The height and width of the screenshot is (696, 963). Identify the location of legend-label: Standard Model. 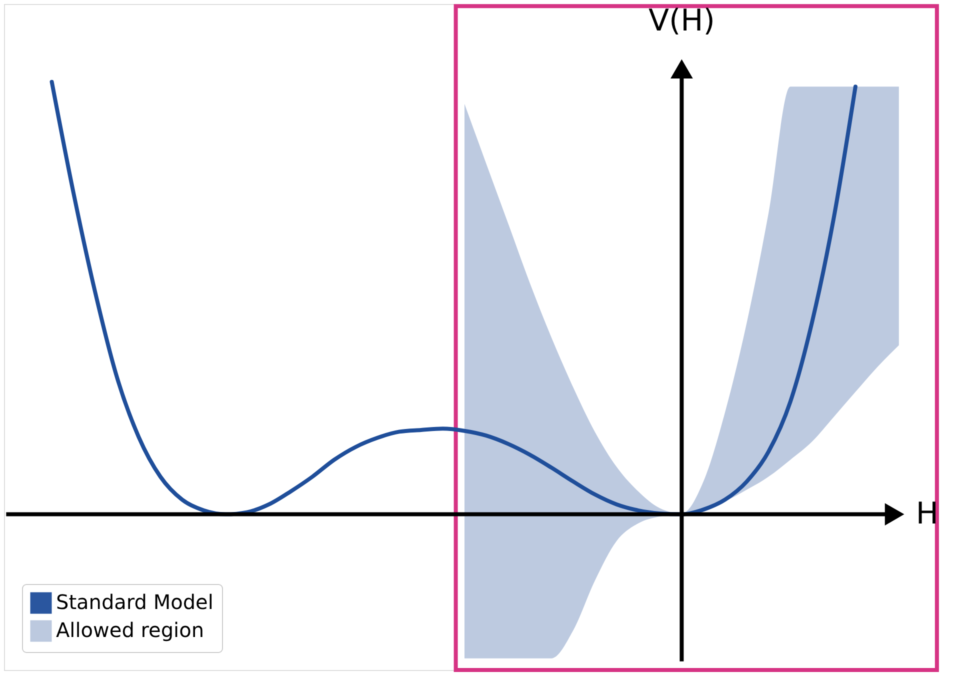
(135, 602).